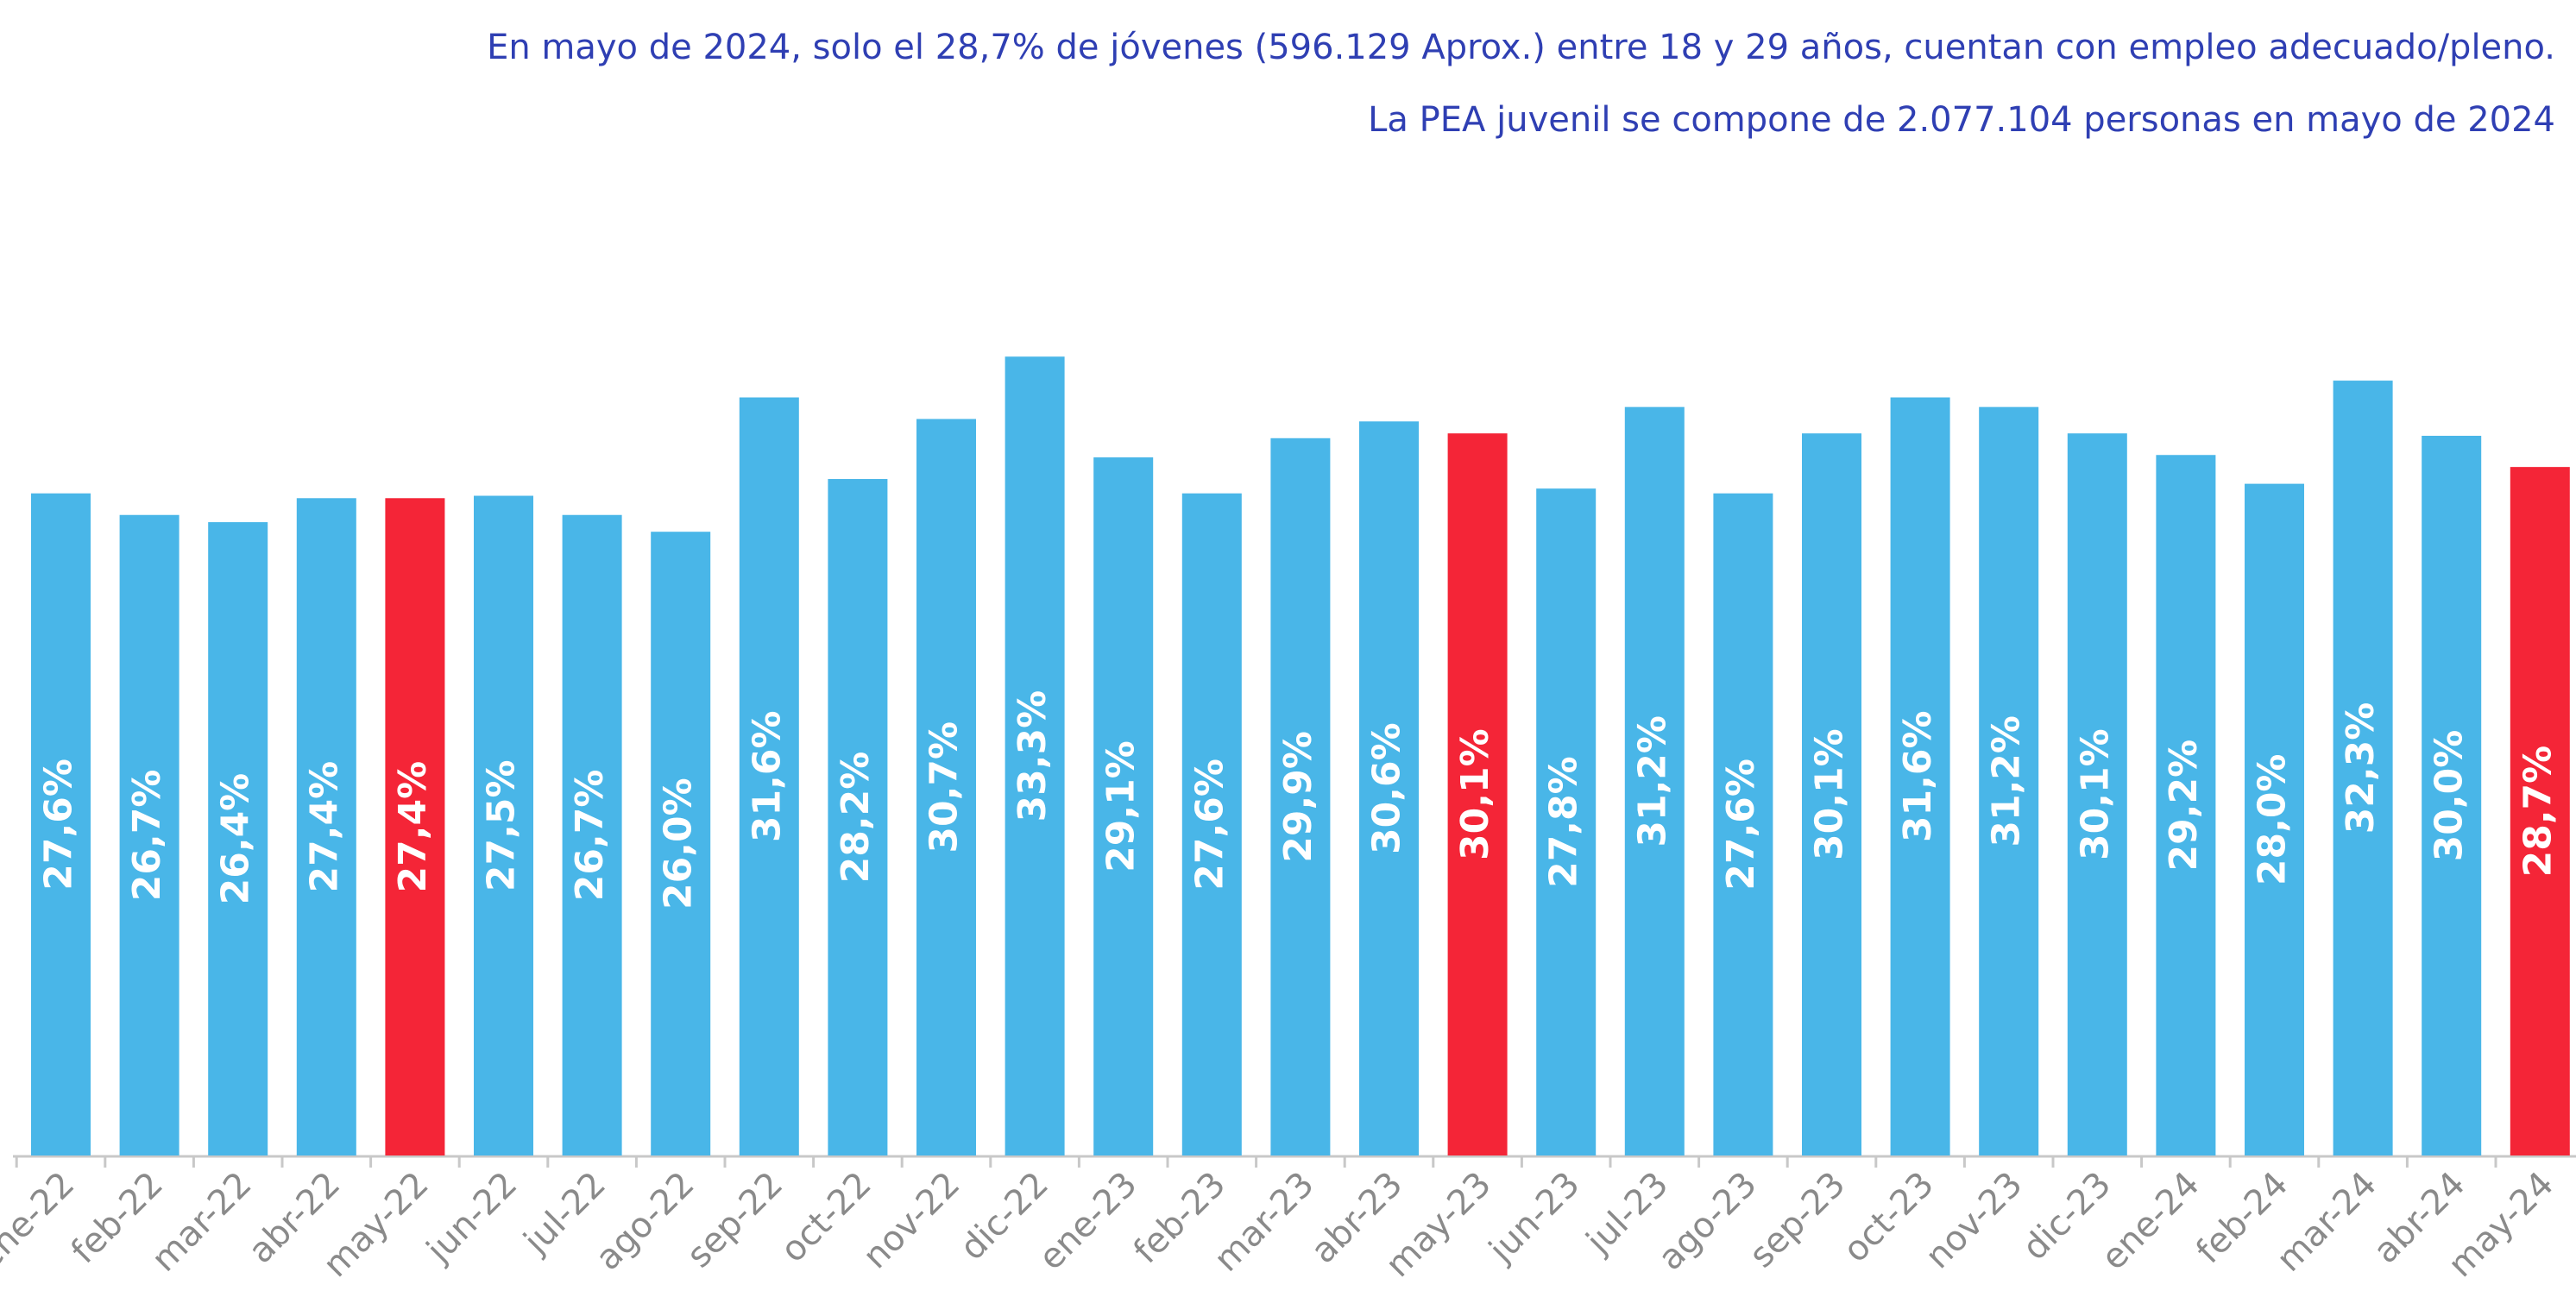 This screenshot has height=1316, width=2576. I want to click on value-label: 26,0%, so click(679, 844).